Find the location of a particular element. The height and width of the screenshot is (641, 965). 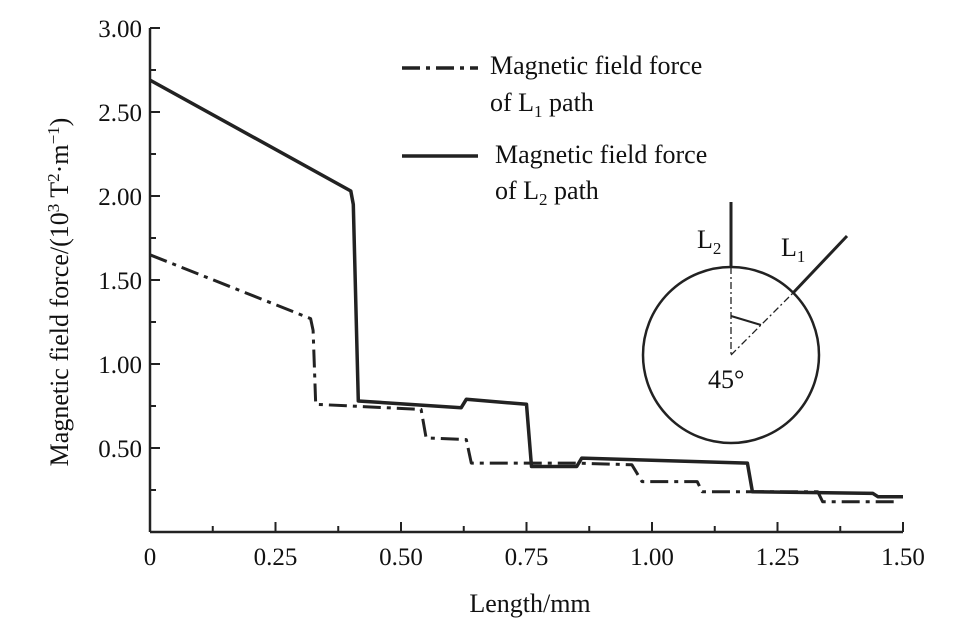

y-tick-label: 2.50 is located at coordinates (120, 113).